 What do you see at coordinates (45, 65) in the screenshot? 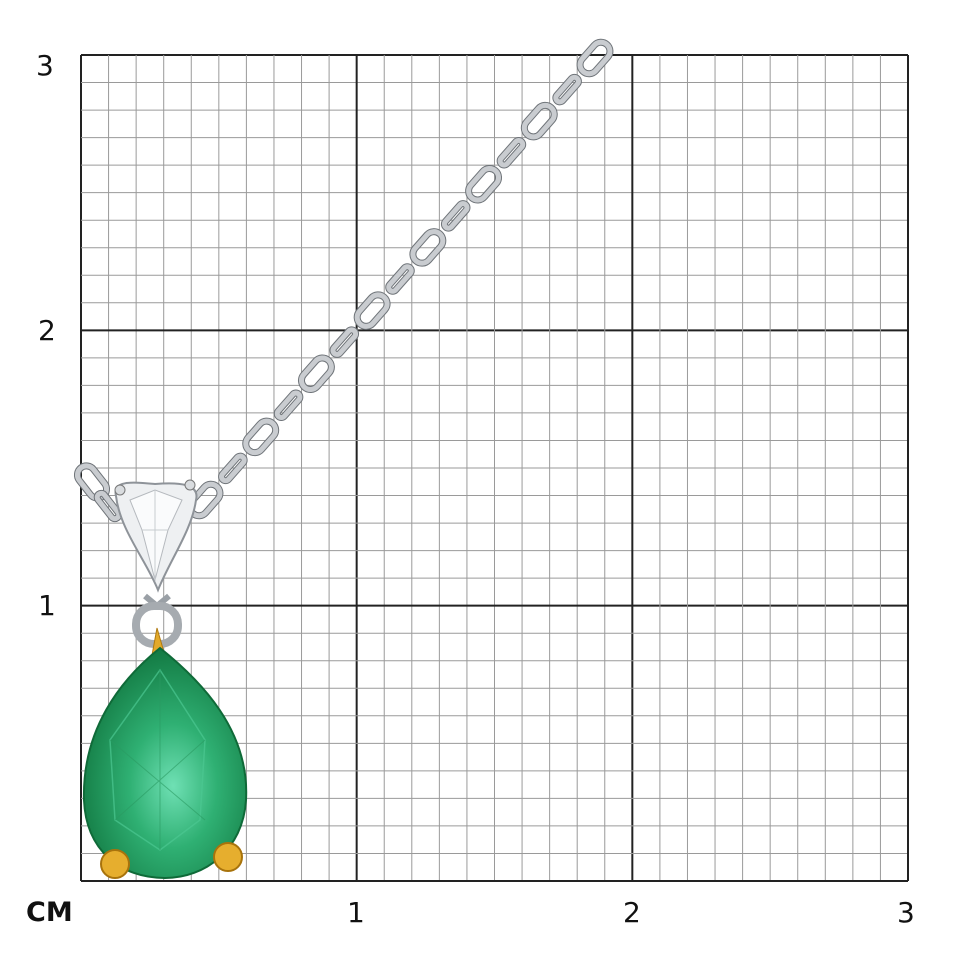
I see `y-tick-3: 3` at bounding box center [45, 65].